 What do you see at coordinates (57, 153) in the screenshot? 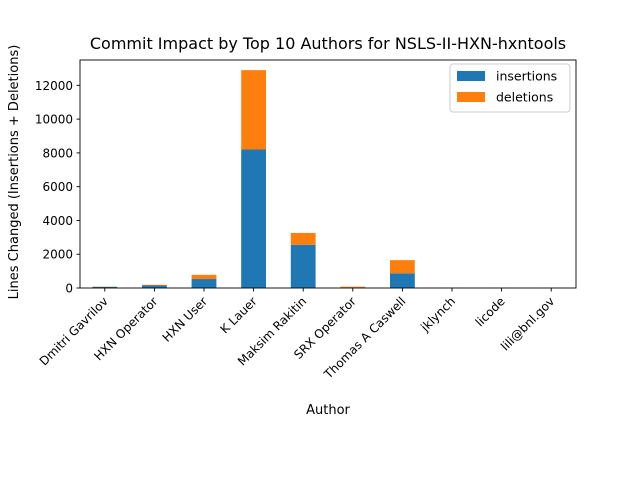
I see `y-tick-label: 8000` at bounding box center [57, 153].